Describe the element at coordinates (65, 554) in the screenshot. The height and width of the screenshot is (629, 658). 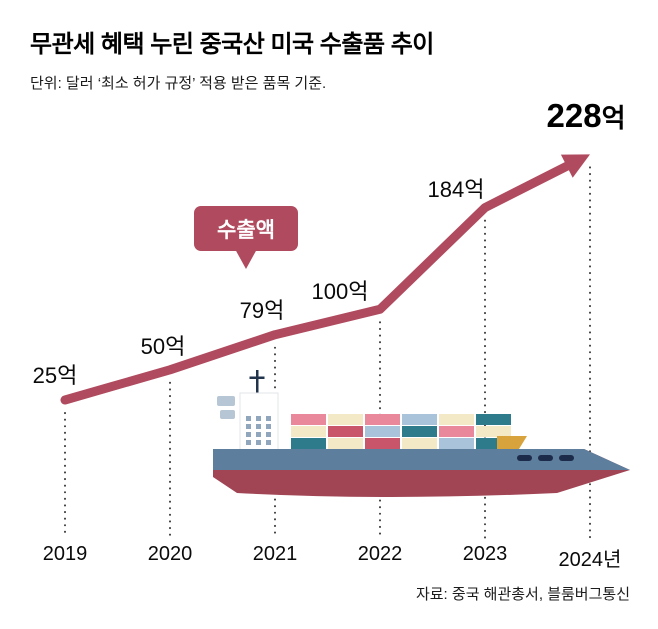
I see `x-axis-label: 2019` at that location.